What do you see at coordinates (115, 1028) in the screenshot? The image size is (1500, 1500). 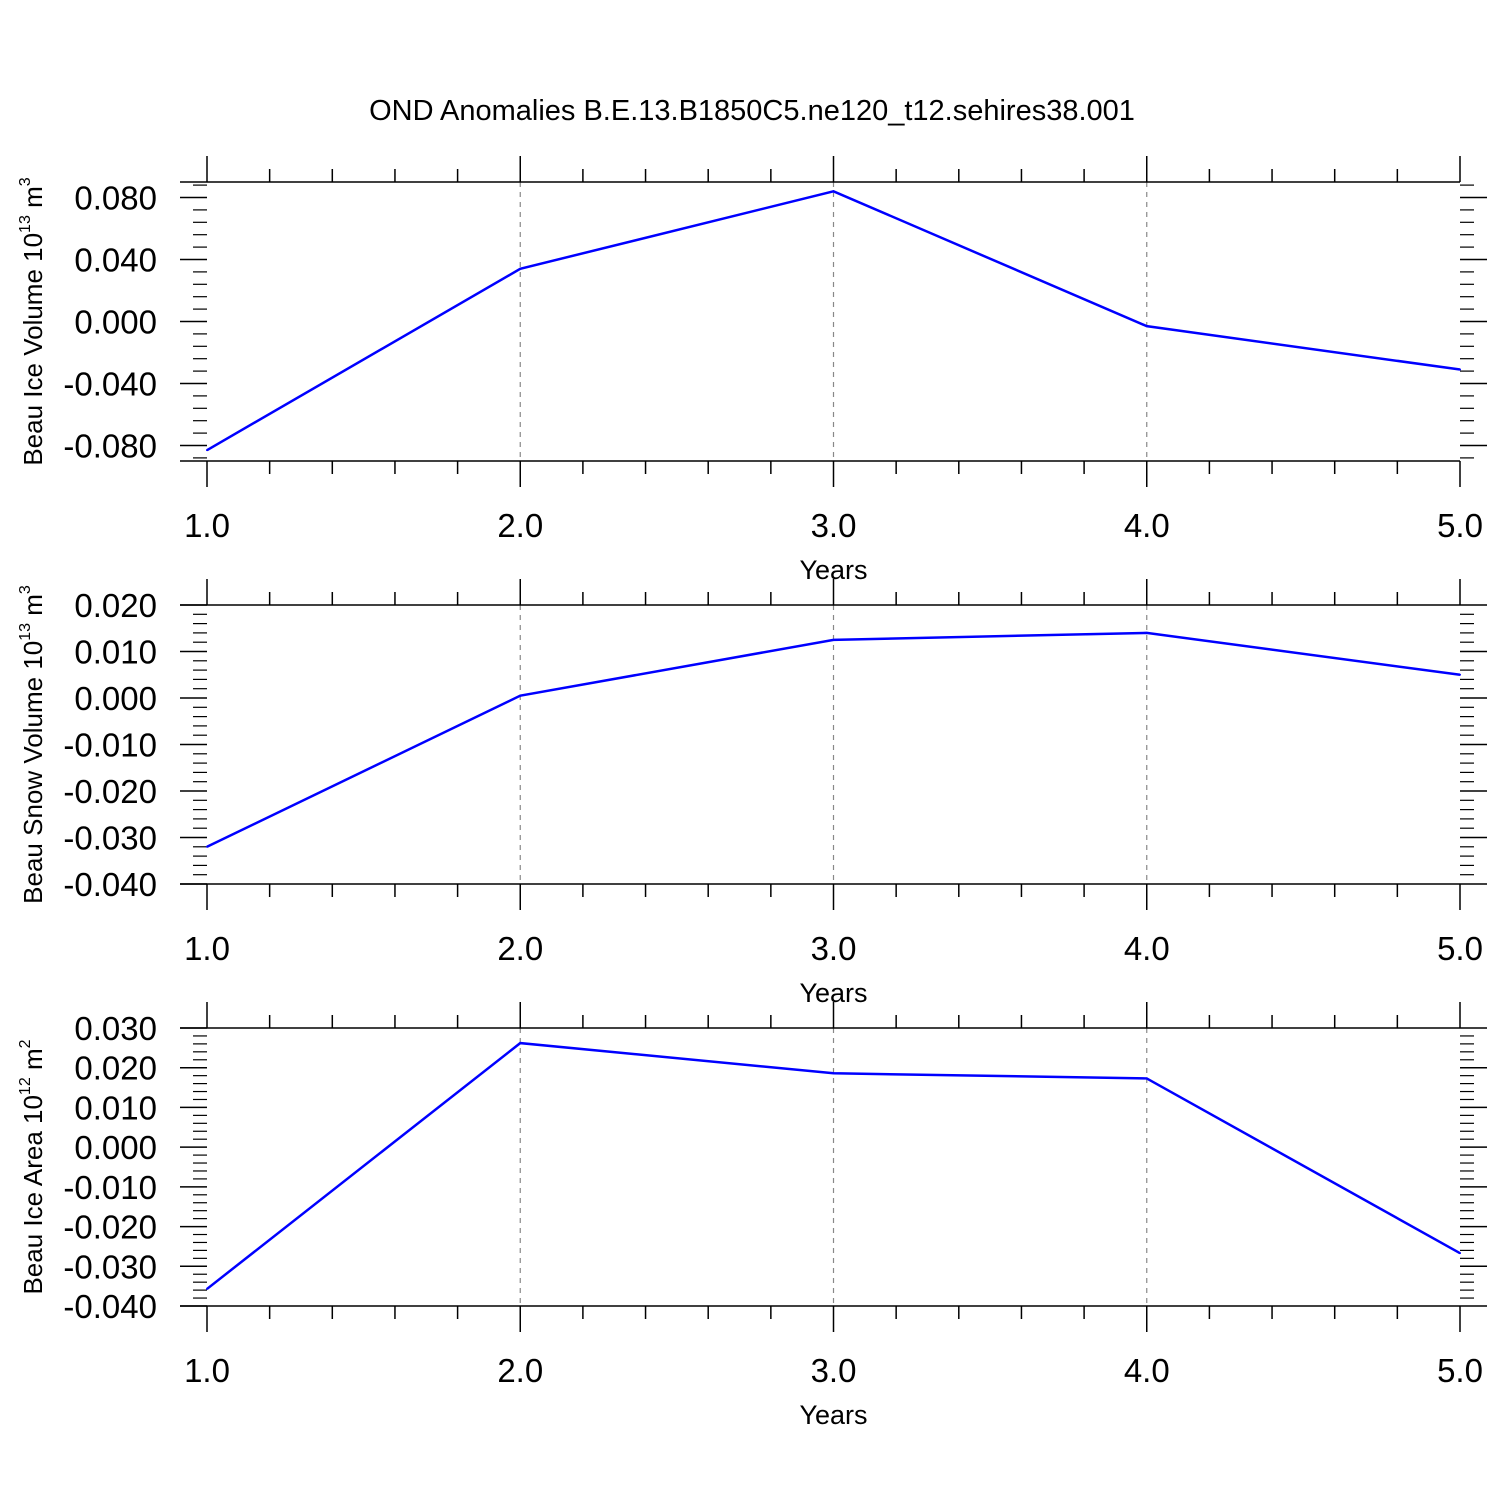 I see `y-tick-label: 0.030` at bounding box center [115, 1028].